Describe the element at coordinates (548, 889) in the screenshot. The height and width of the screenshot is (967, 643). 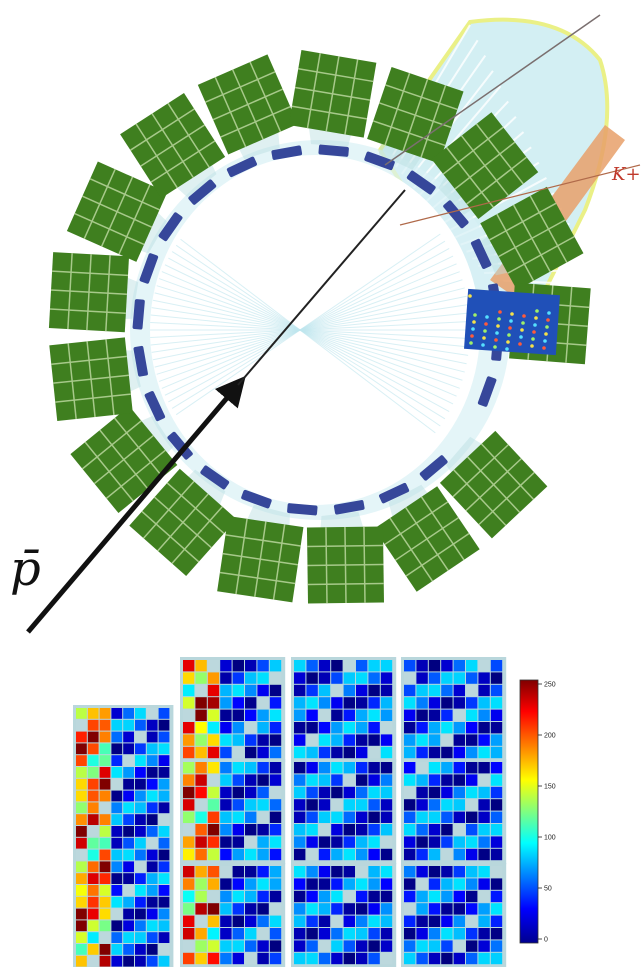
I see `colorbar-tick-label: 50` at that location.